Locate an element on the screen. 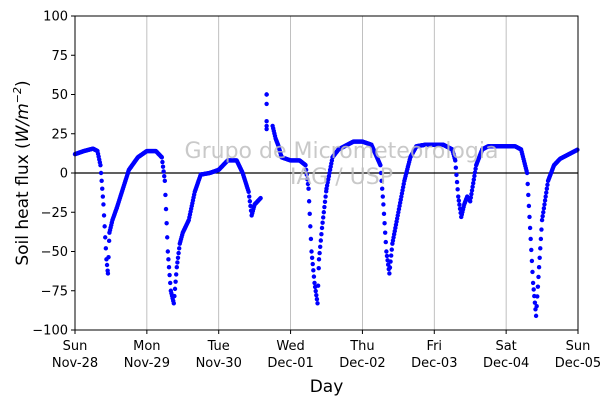 The height and width of the screenshot is (405, 613). y-axis-label-suffix: ) is located at coordinates (23, 83).